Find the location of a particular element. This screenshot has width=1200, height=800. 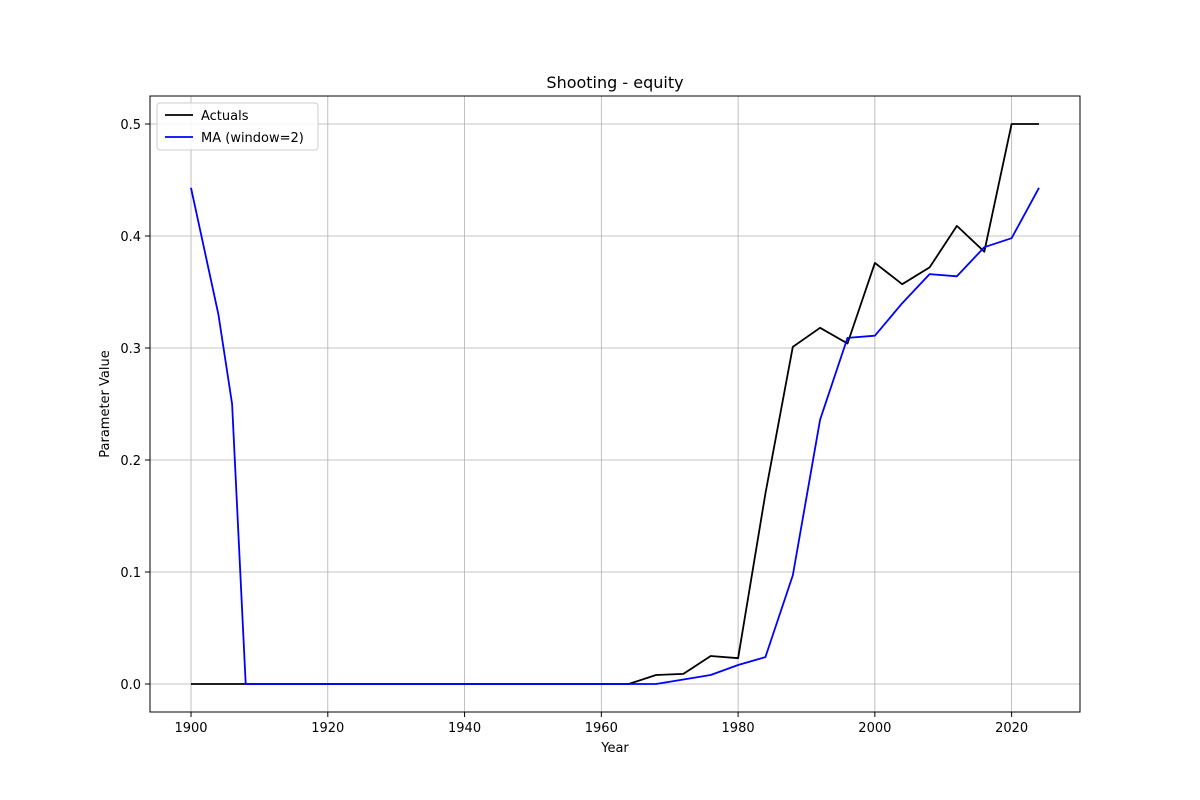

legend-label: Actuals is located at coordinates (225, 116).